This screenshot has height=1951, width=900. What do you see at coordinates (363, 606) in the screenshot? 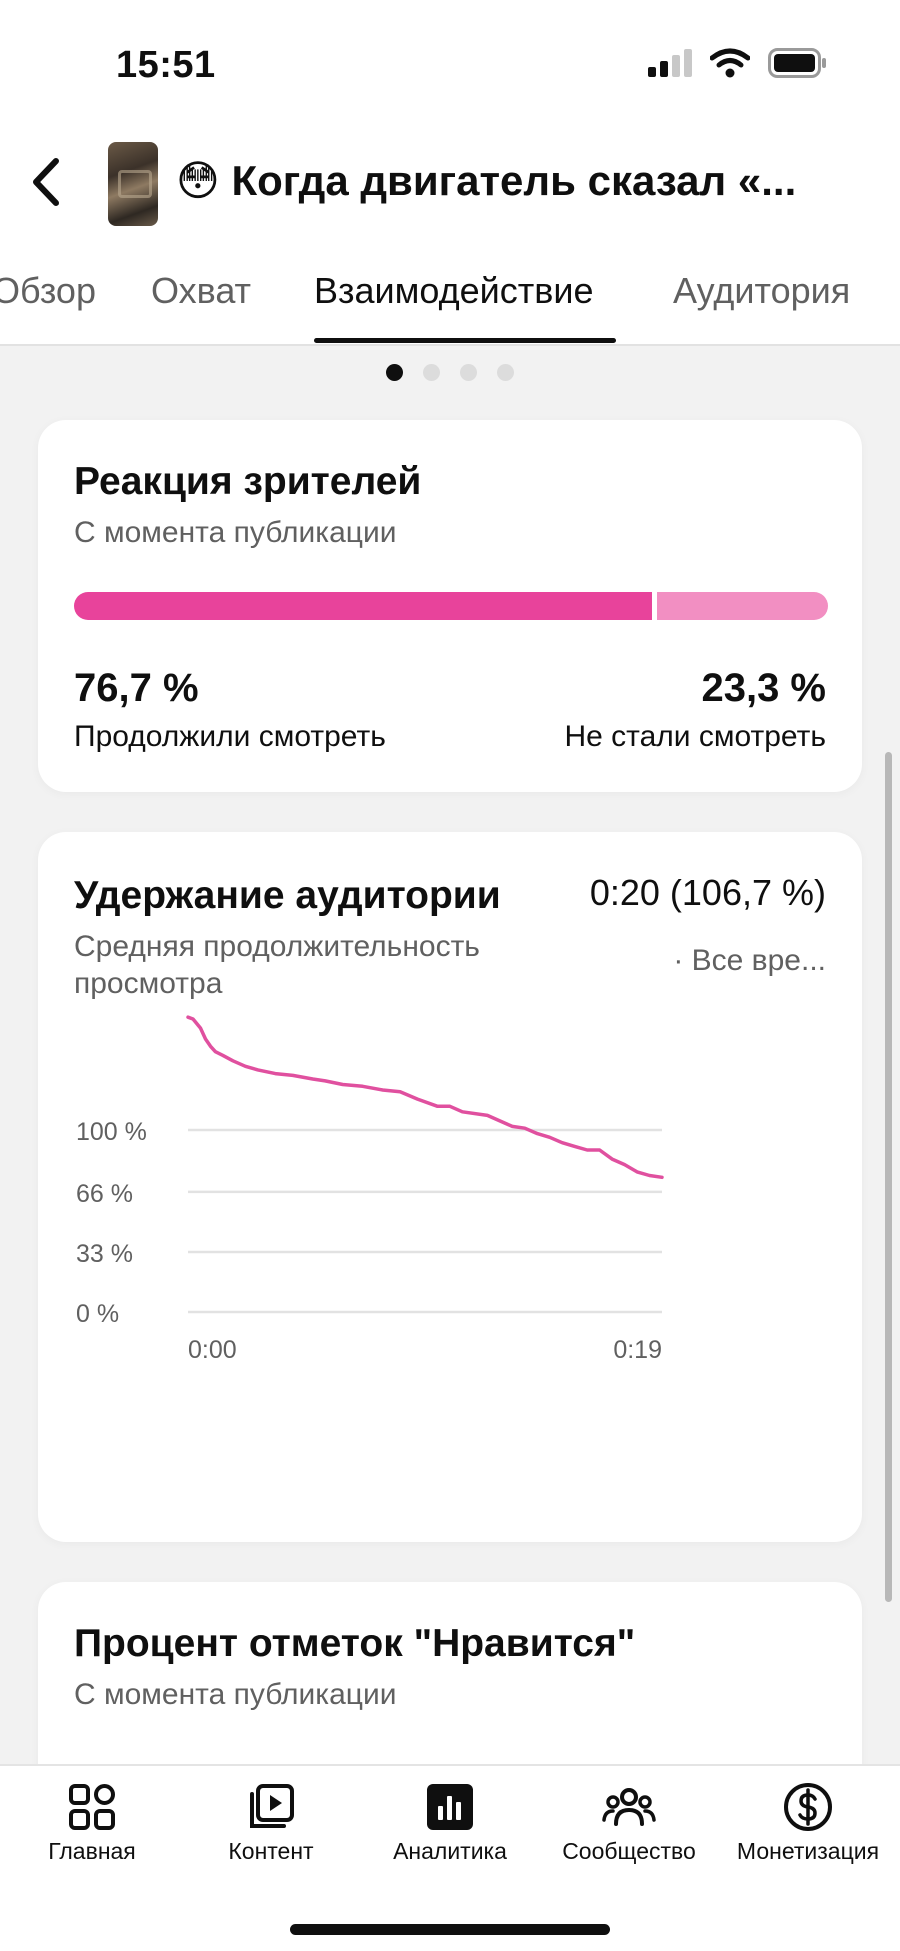
I see `reaction-bar-continued` at bounding box center [363, 606].